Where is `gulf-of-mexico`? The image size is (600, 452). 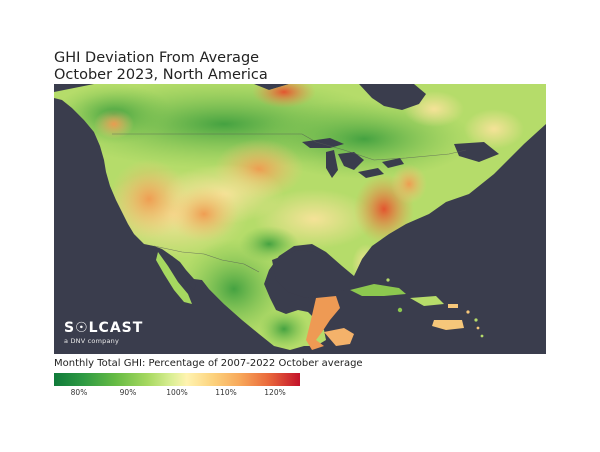 gulf-of-mexico is located at coordinates (312, 274).